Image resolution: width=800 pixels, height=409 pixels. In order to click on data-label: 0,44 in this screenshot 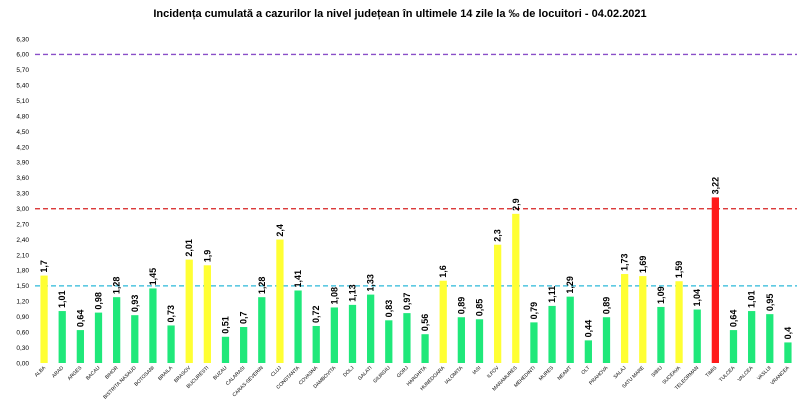, I will do `click(588, 329)`.